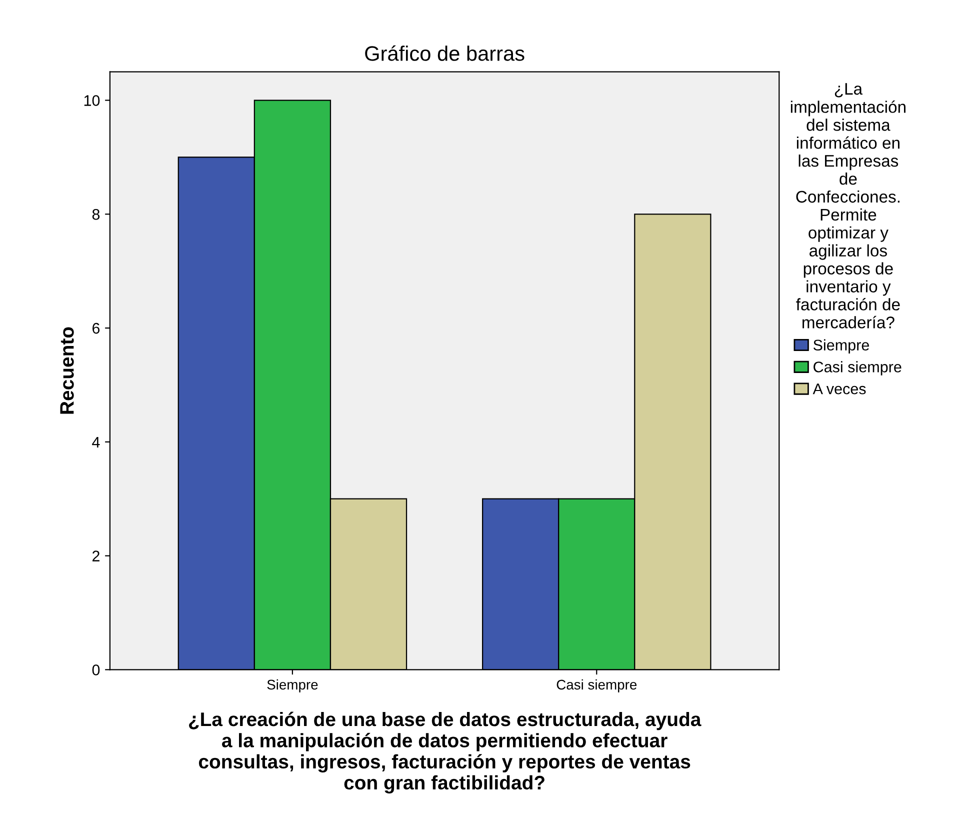 The width and height of the screenshot is (956, 835). Describe the element at coordinates (839, 389) in the screenshot. I see `legend-label: A veces` at that location.